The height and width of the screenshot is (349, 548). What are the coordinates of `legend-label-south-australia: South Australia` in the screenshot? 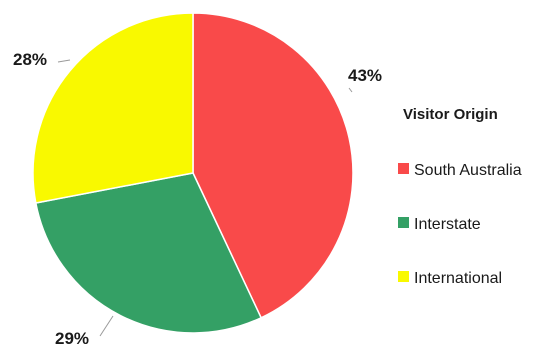 It's located at (468, 170).